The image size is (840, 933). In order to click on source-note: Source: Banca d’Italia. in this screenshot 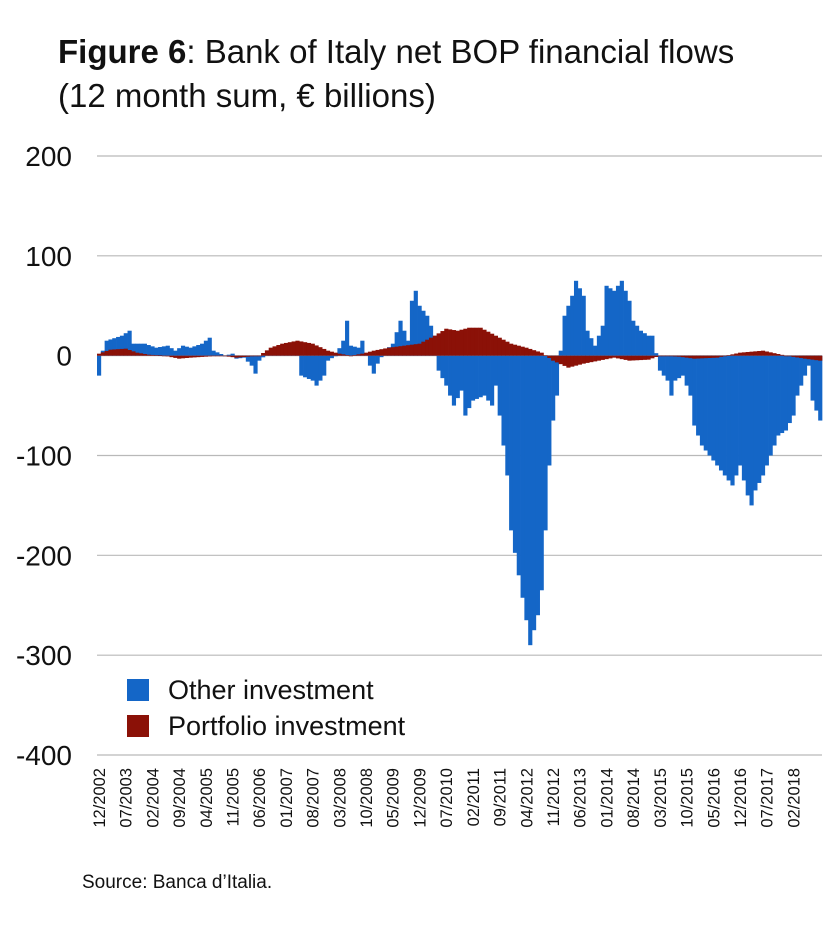, I will do `click(177, 882)`.